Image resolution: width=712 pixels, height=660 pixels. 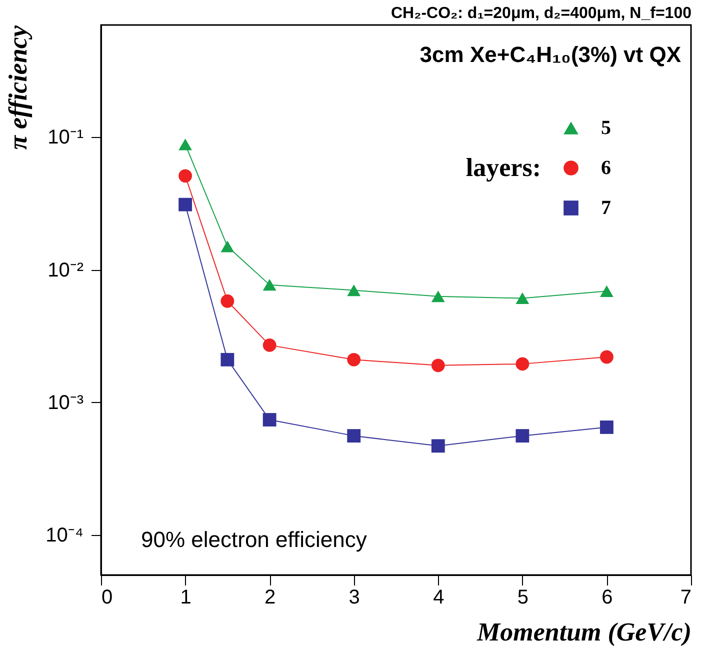 What do you see at coordinates (551, 54) in the screenshot?
I see `annotation: 3cm Xe+C₄H₁₀(3%) vt QX` at bounding box center [551, 54].